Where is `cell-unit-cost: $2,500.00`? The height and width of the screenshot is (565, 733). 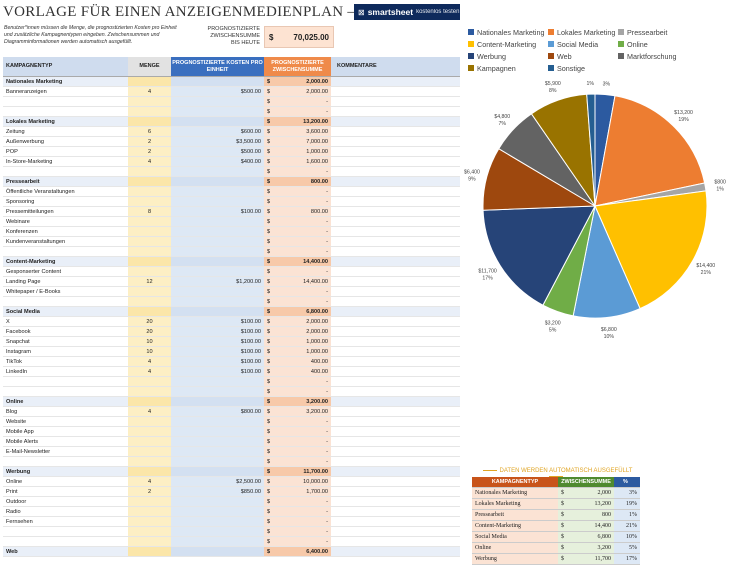
cell-unit-cost: $2,500.00 is located at coordinates (217, 481).